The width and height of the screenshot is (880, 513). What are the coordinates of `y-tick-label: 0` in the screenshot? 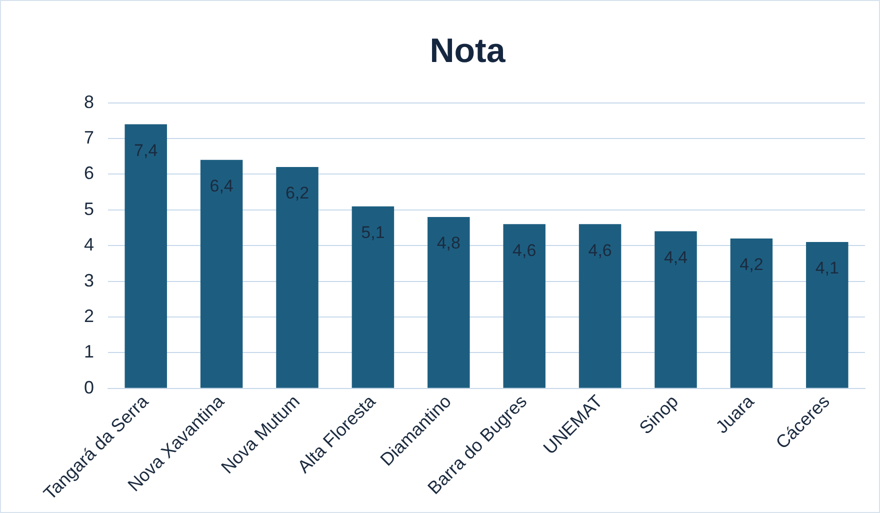 It's located at (89, 387).